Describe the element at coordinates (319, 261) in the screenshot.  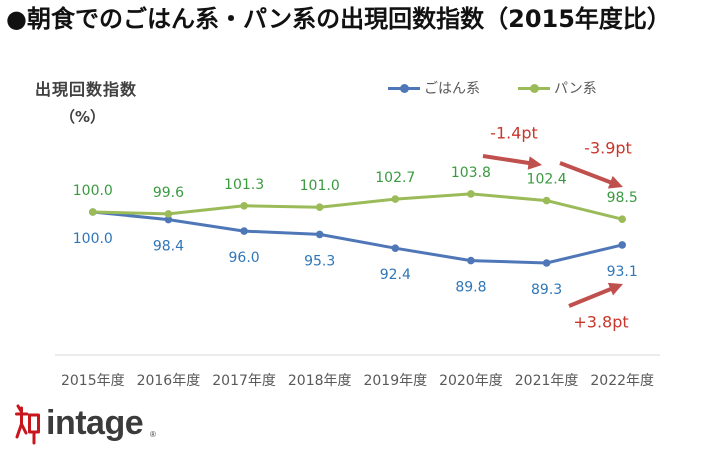
I see `rice-data-label: 95.3` at that location.